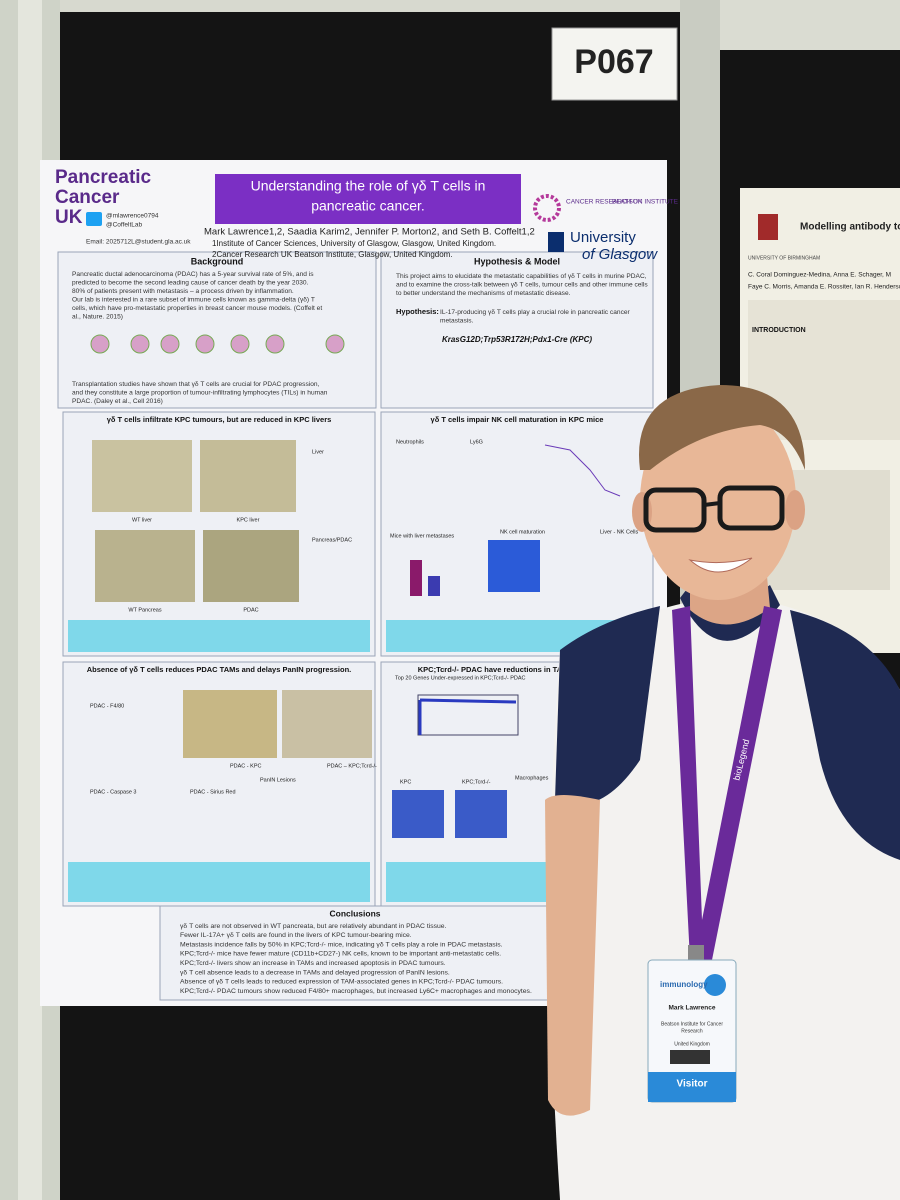 This screenshot has height=1200, width=900. What do you see at coordinates (572, 955) in the screenshot?
I see `arm-left` at bounding box center [572, 955].